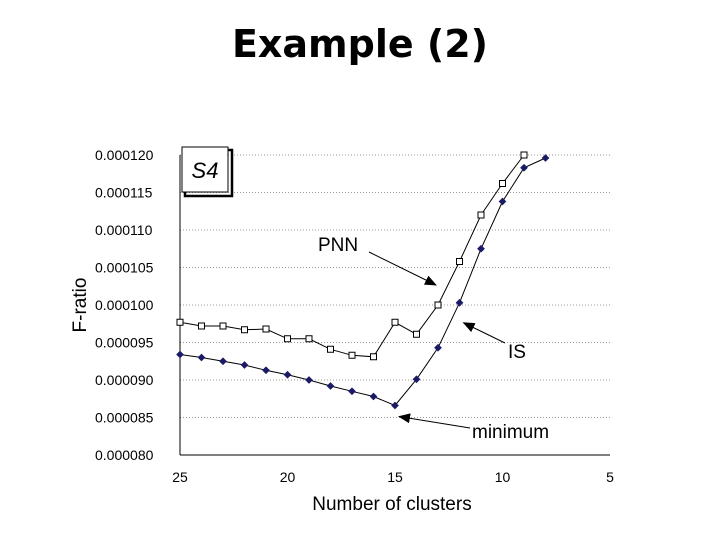 The width and height of the screenshot is (720, 540). I want to click on annotation-minimum: minimum, so click(473, 428).